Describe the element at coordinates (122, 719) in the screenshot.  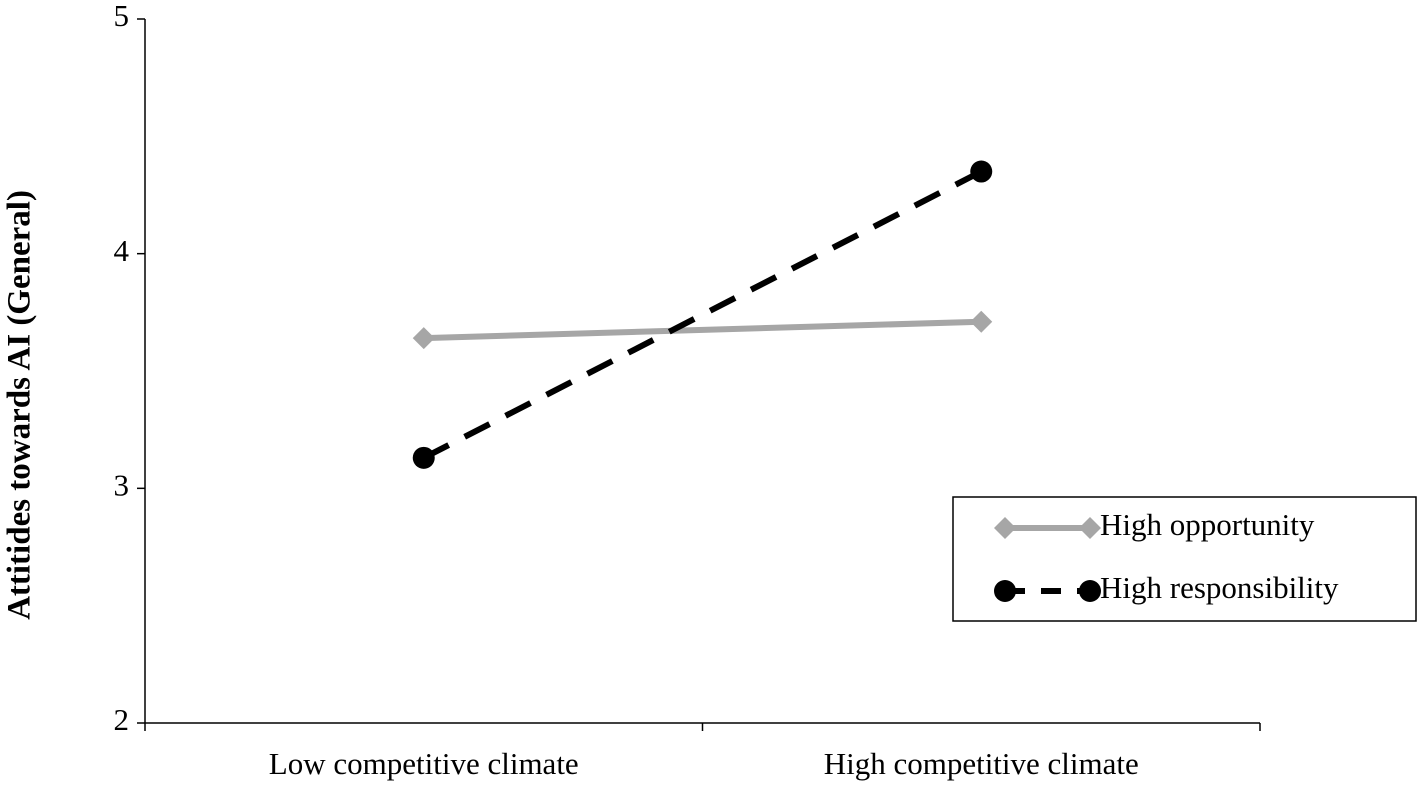
I see `y-tick-label: 2` at that location.